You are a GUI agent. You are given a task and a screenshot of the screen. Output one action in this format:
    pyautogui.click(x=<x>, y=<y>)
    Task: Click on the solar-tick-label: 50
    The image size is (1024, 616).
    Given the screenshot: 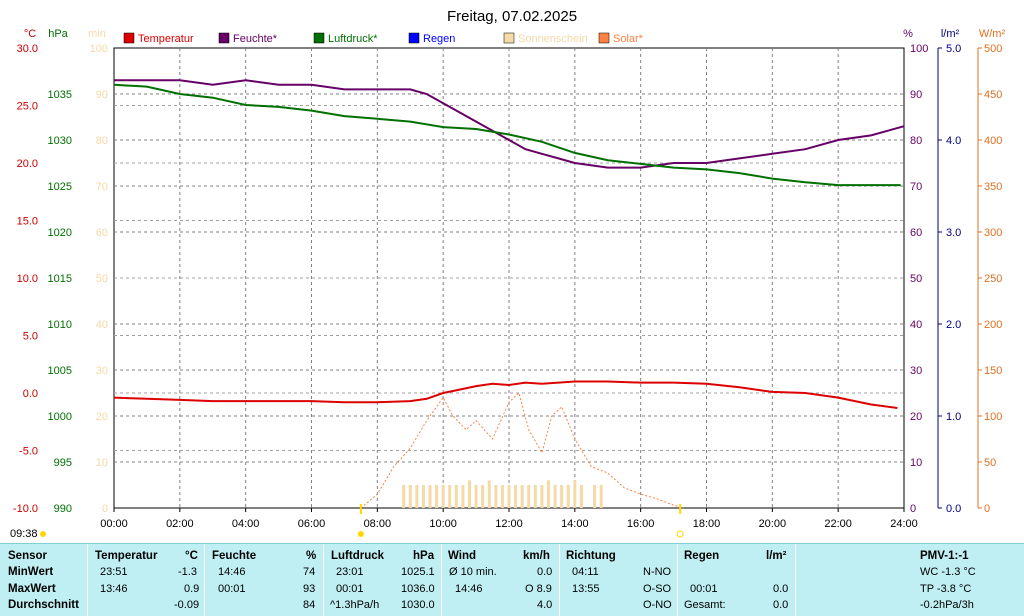 What is the action you would take?
    pyautogui.click(x=990, y=463)
    